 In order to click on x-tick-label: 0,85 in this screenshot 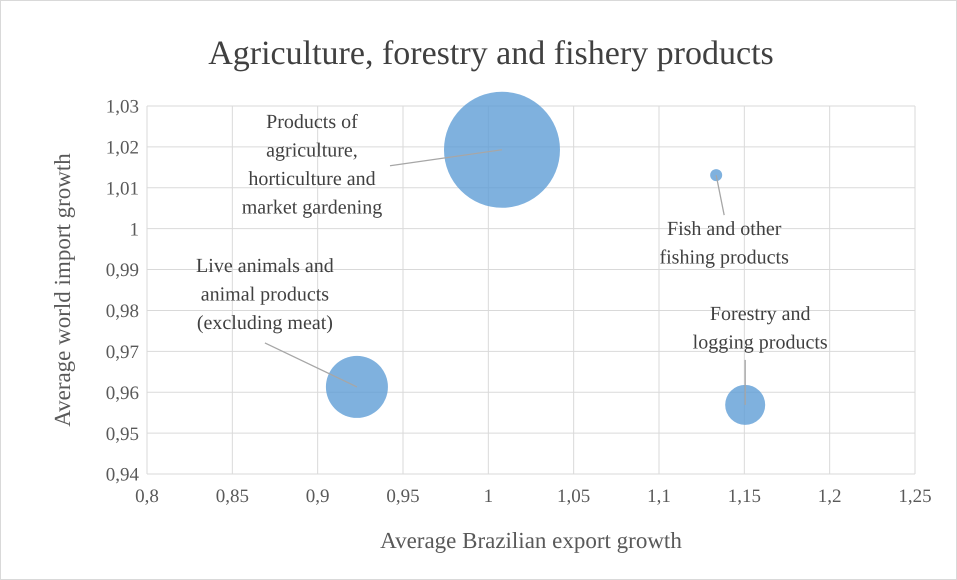, I will do `click(232, 496)`.